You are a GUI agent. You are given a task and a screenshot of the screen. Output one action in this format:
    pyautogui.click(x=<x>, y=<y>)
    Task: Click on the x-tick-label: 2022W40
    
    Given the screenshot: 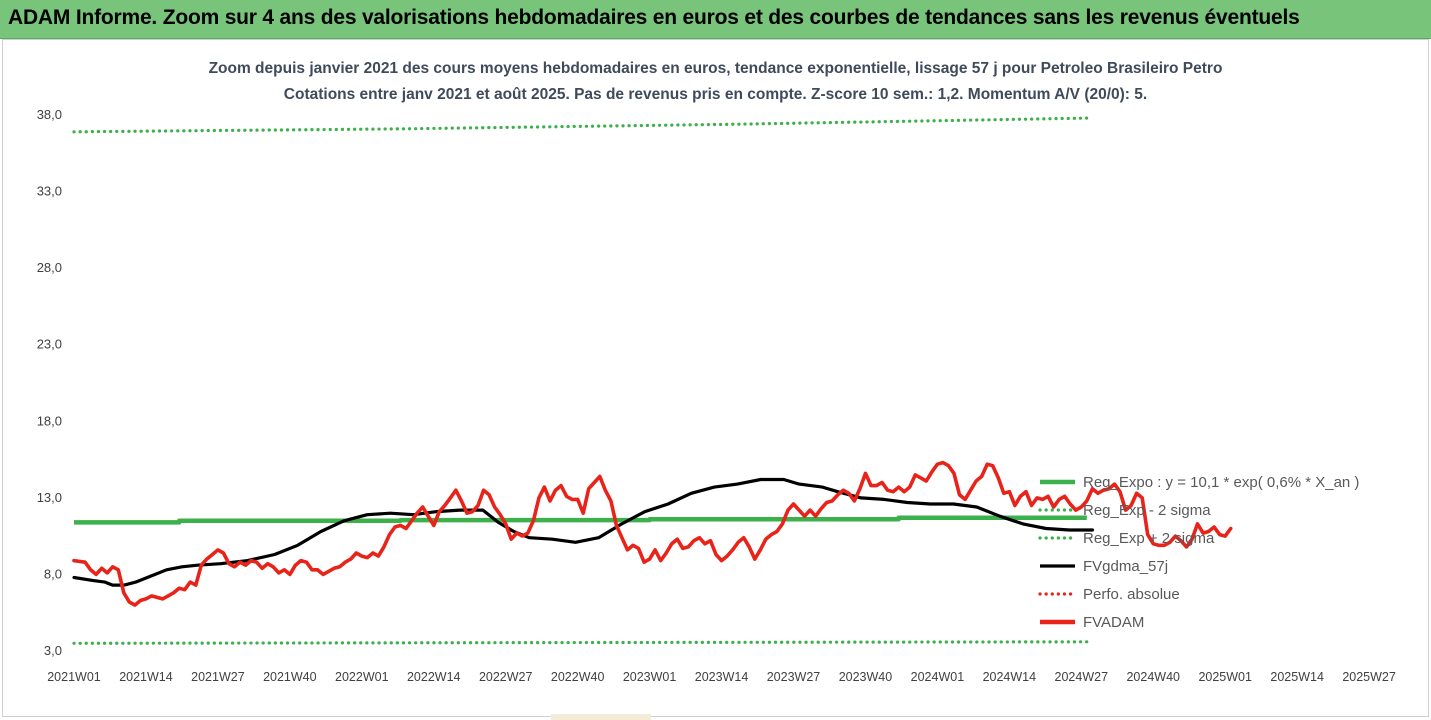 What is the action you would take?
    pyautogui.click(x=578, y=677)
    